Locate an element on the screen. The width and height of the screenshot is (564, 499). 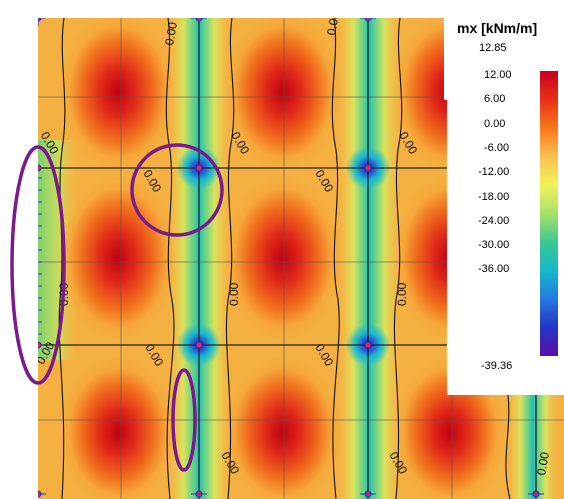
legend-tick-label: -36.00 is located at coordinates (494, 269).